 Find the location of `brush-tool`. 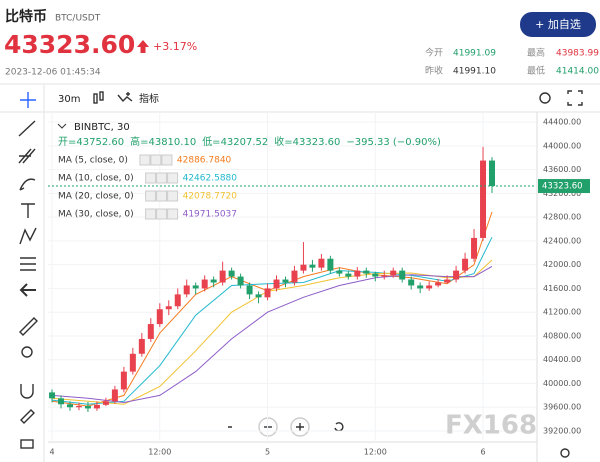

brush-tool is located at coordinates (27, 184).